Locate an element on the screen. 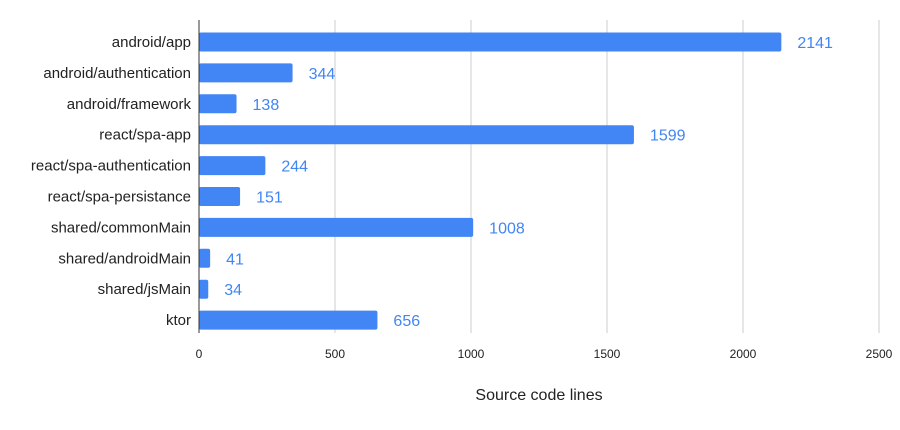 The width and height of the screenshot is (900, 430). x-tick-label: 500 is located at coordinates (335, 354).